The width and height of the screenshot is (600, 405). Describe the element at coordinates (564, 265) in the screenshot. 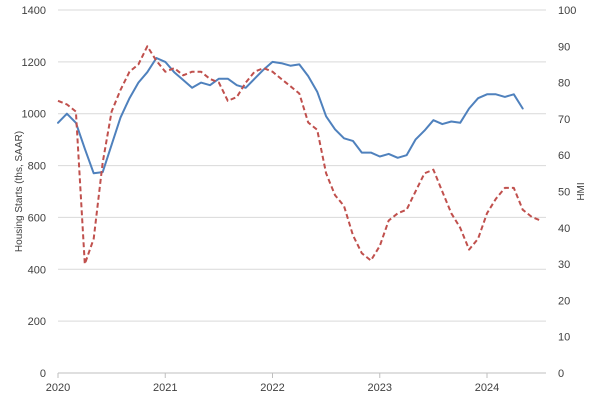

I see `y2-tick-label: 30` at that location.